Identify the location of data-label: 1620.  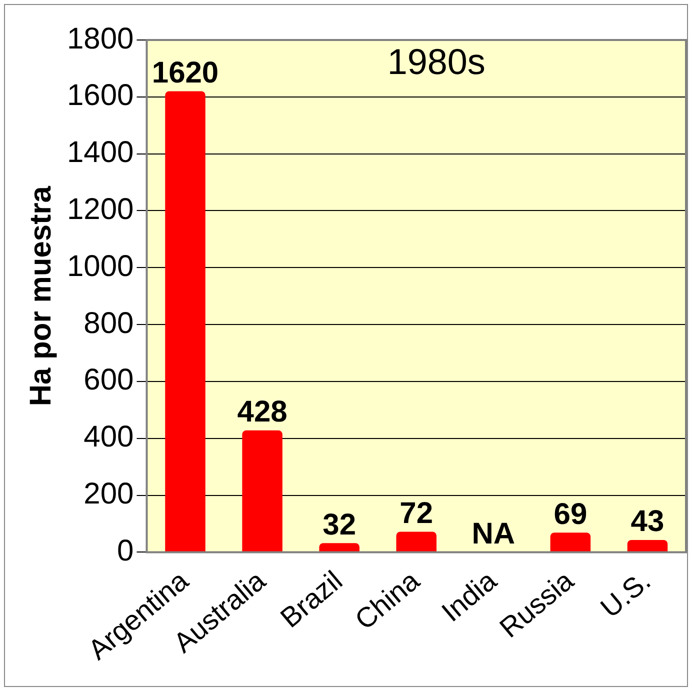
(185, 73).